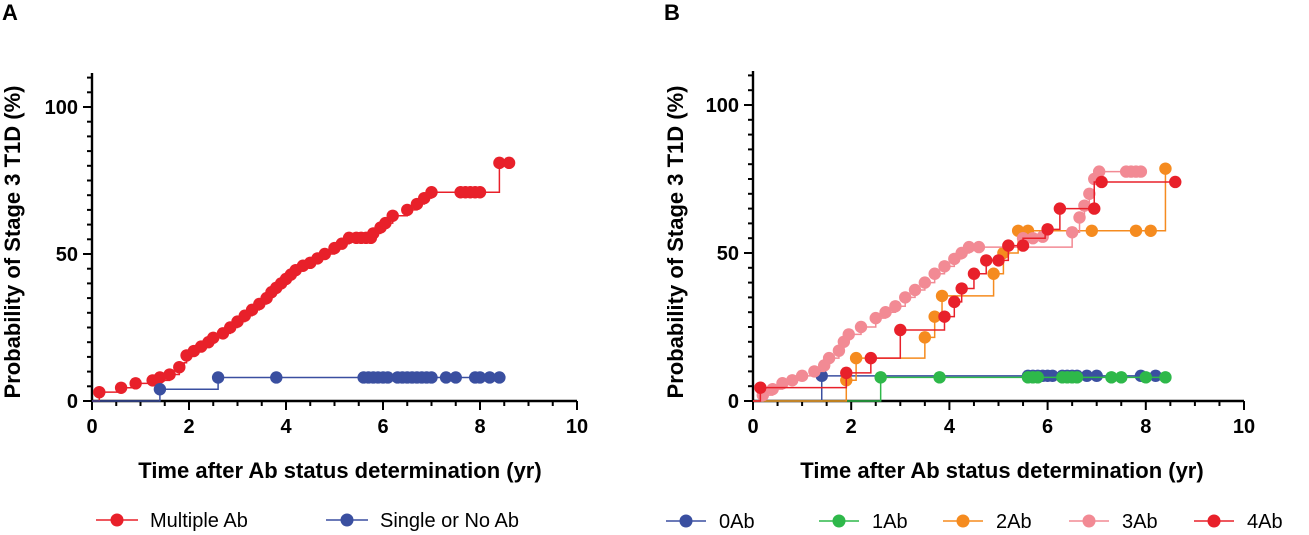 Image resolution: width=1309 pixels, height=535 pixels. What do you see at coordinates (686, 521) in the screenshot?
I see `legend-marker-0ab` at bounding box center [686, 521].